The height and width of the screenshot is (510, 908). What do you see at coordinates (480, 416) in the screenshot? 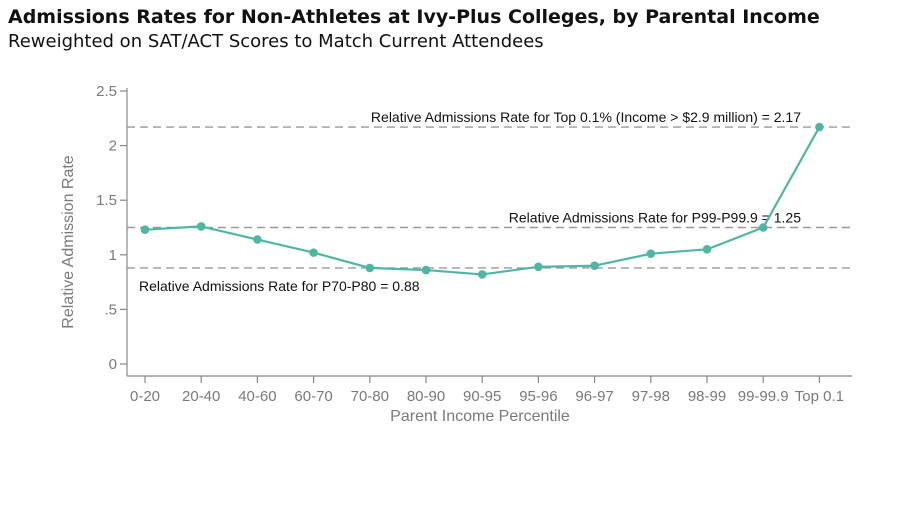
I see `x-axis-title: Parent Income Percentile` at bounding box center [480, 416].